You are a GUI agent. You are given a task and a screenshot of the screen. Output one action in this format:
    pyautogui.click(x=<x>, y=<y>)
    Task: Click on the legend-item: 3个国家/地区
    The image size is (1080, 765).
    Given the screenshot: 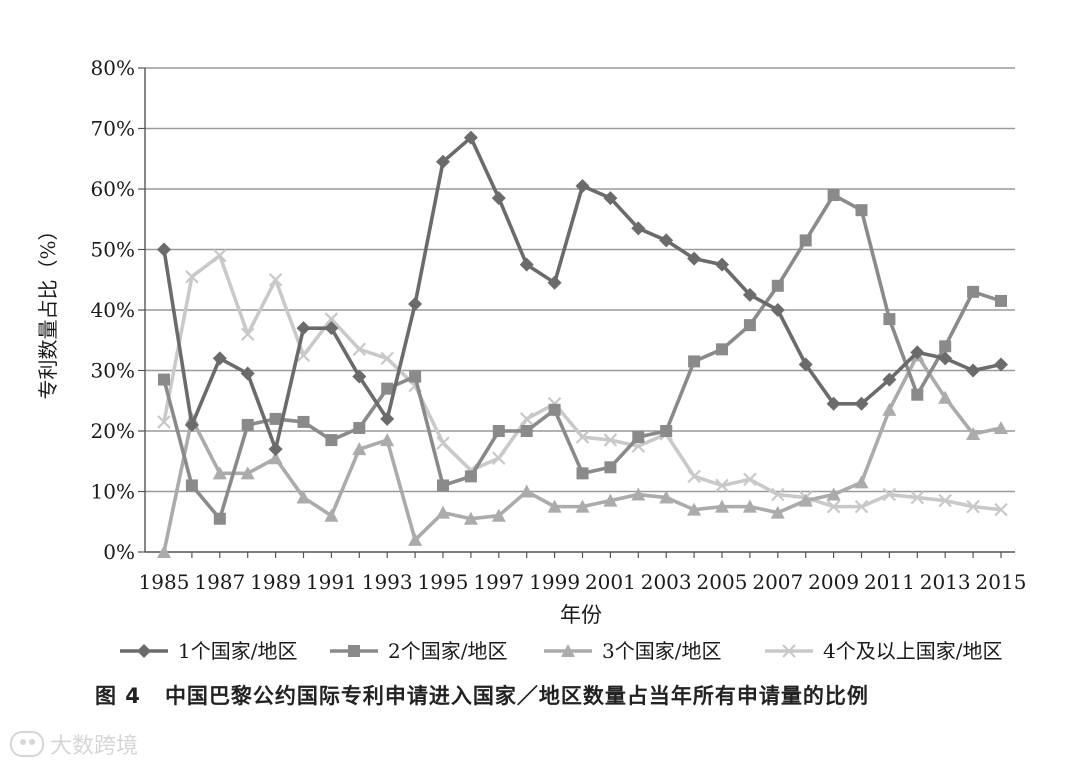 What is the action you would take?
    pyautogui.click(x=632, y=651)
    